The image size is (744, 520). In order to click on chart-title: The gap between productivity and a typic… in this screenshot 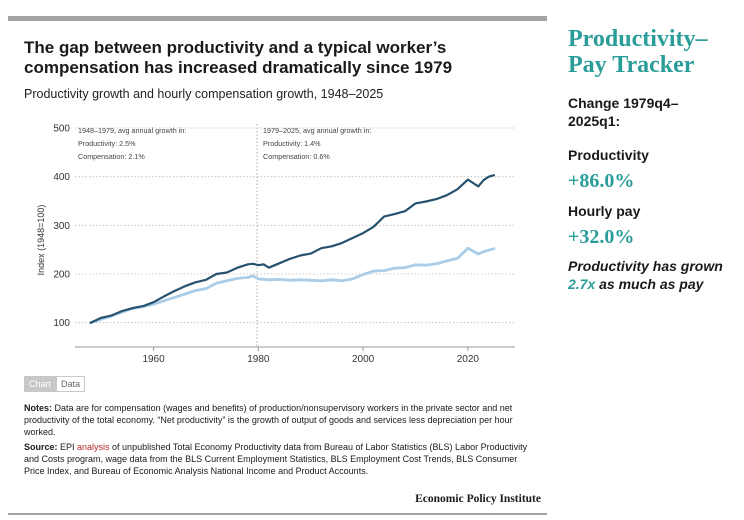, I will do `click(238, 57)`.